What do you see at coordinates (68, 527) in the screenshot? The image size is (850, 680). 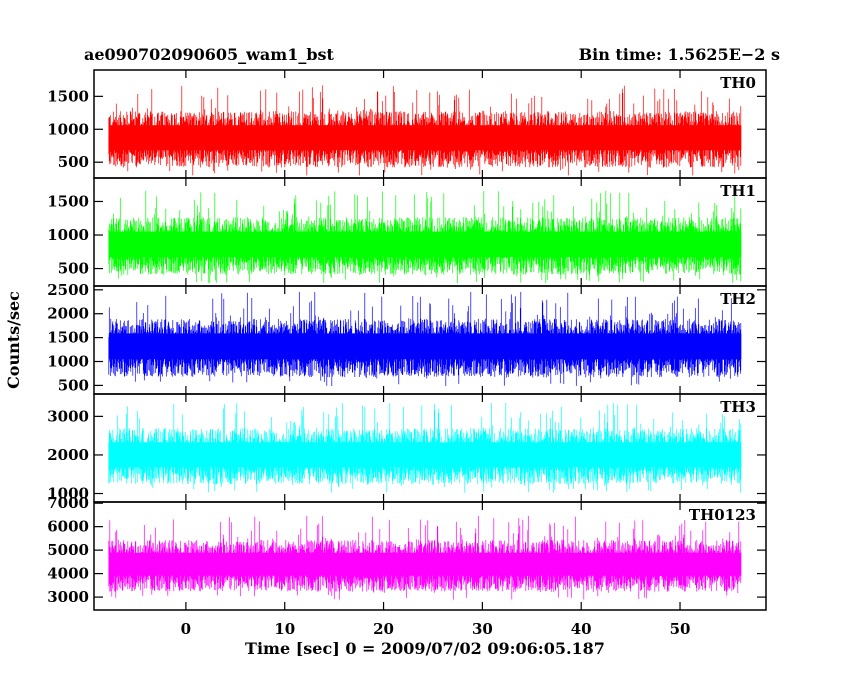 I see `y-tick-label: 6000` at bounding box center [68, 527].